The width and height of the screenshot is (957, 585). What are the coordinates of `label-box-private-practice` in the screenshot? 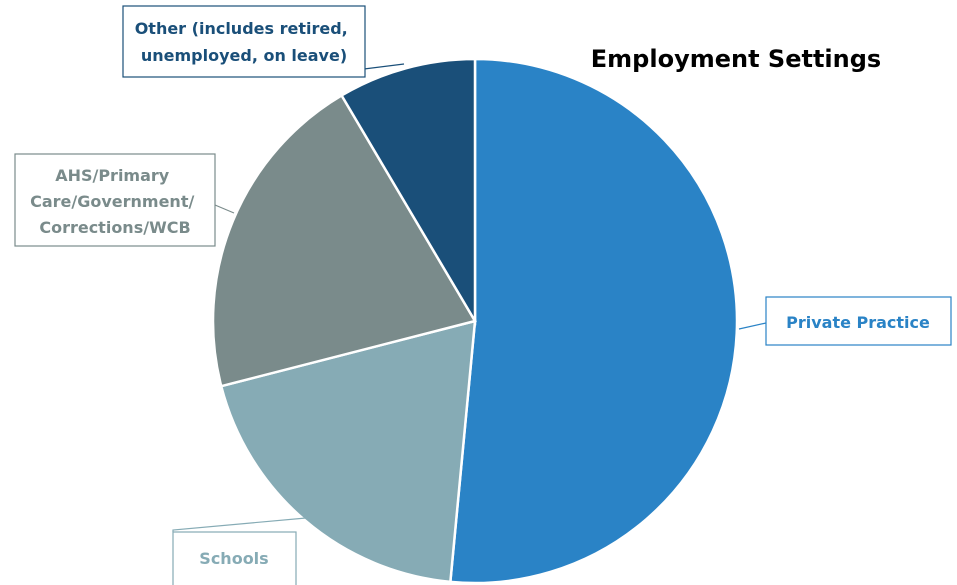 It's located at (858, 321).